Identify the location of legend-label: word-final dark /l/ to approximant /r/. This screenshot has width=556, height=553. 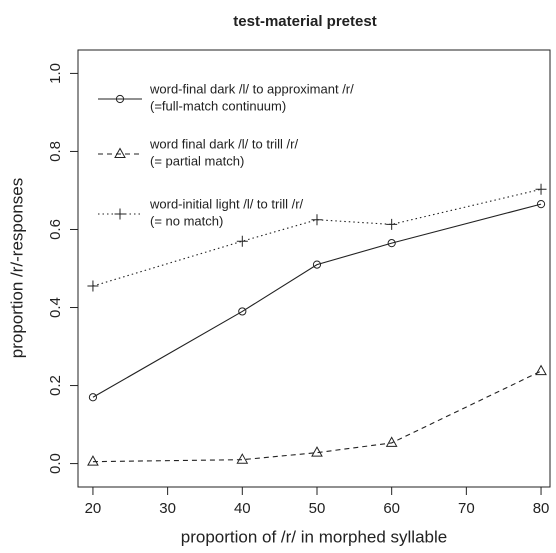
(251, 88).